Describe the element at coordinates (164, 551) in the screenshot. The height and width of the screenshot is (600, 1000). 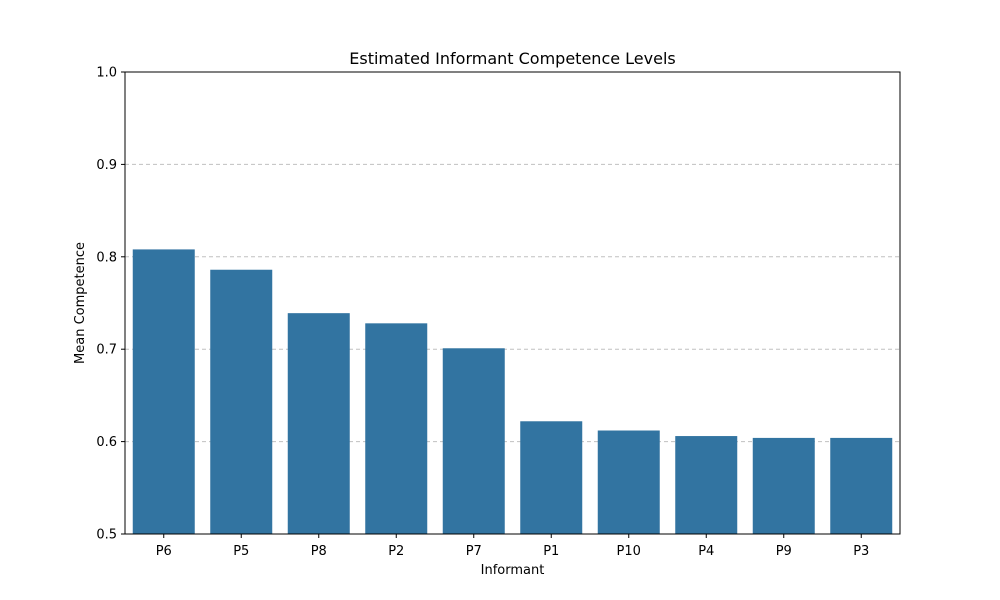
I see `x-tick-label-P6: P6` at that location.